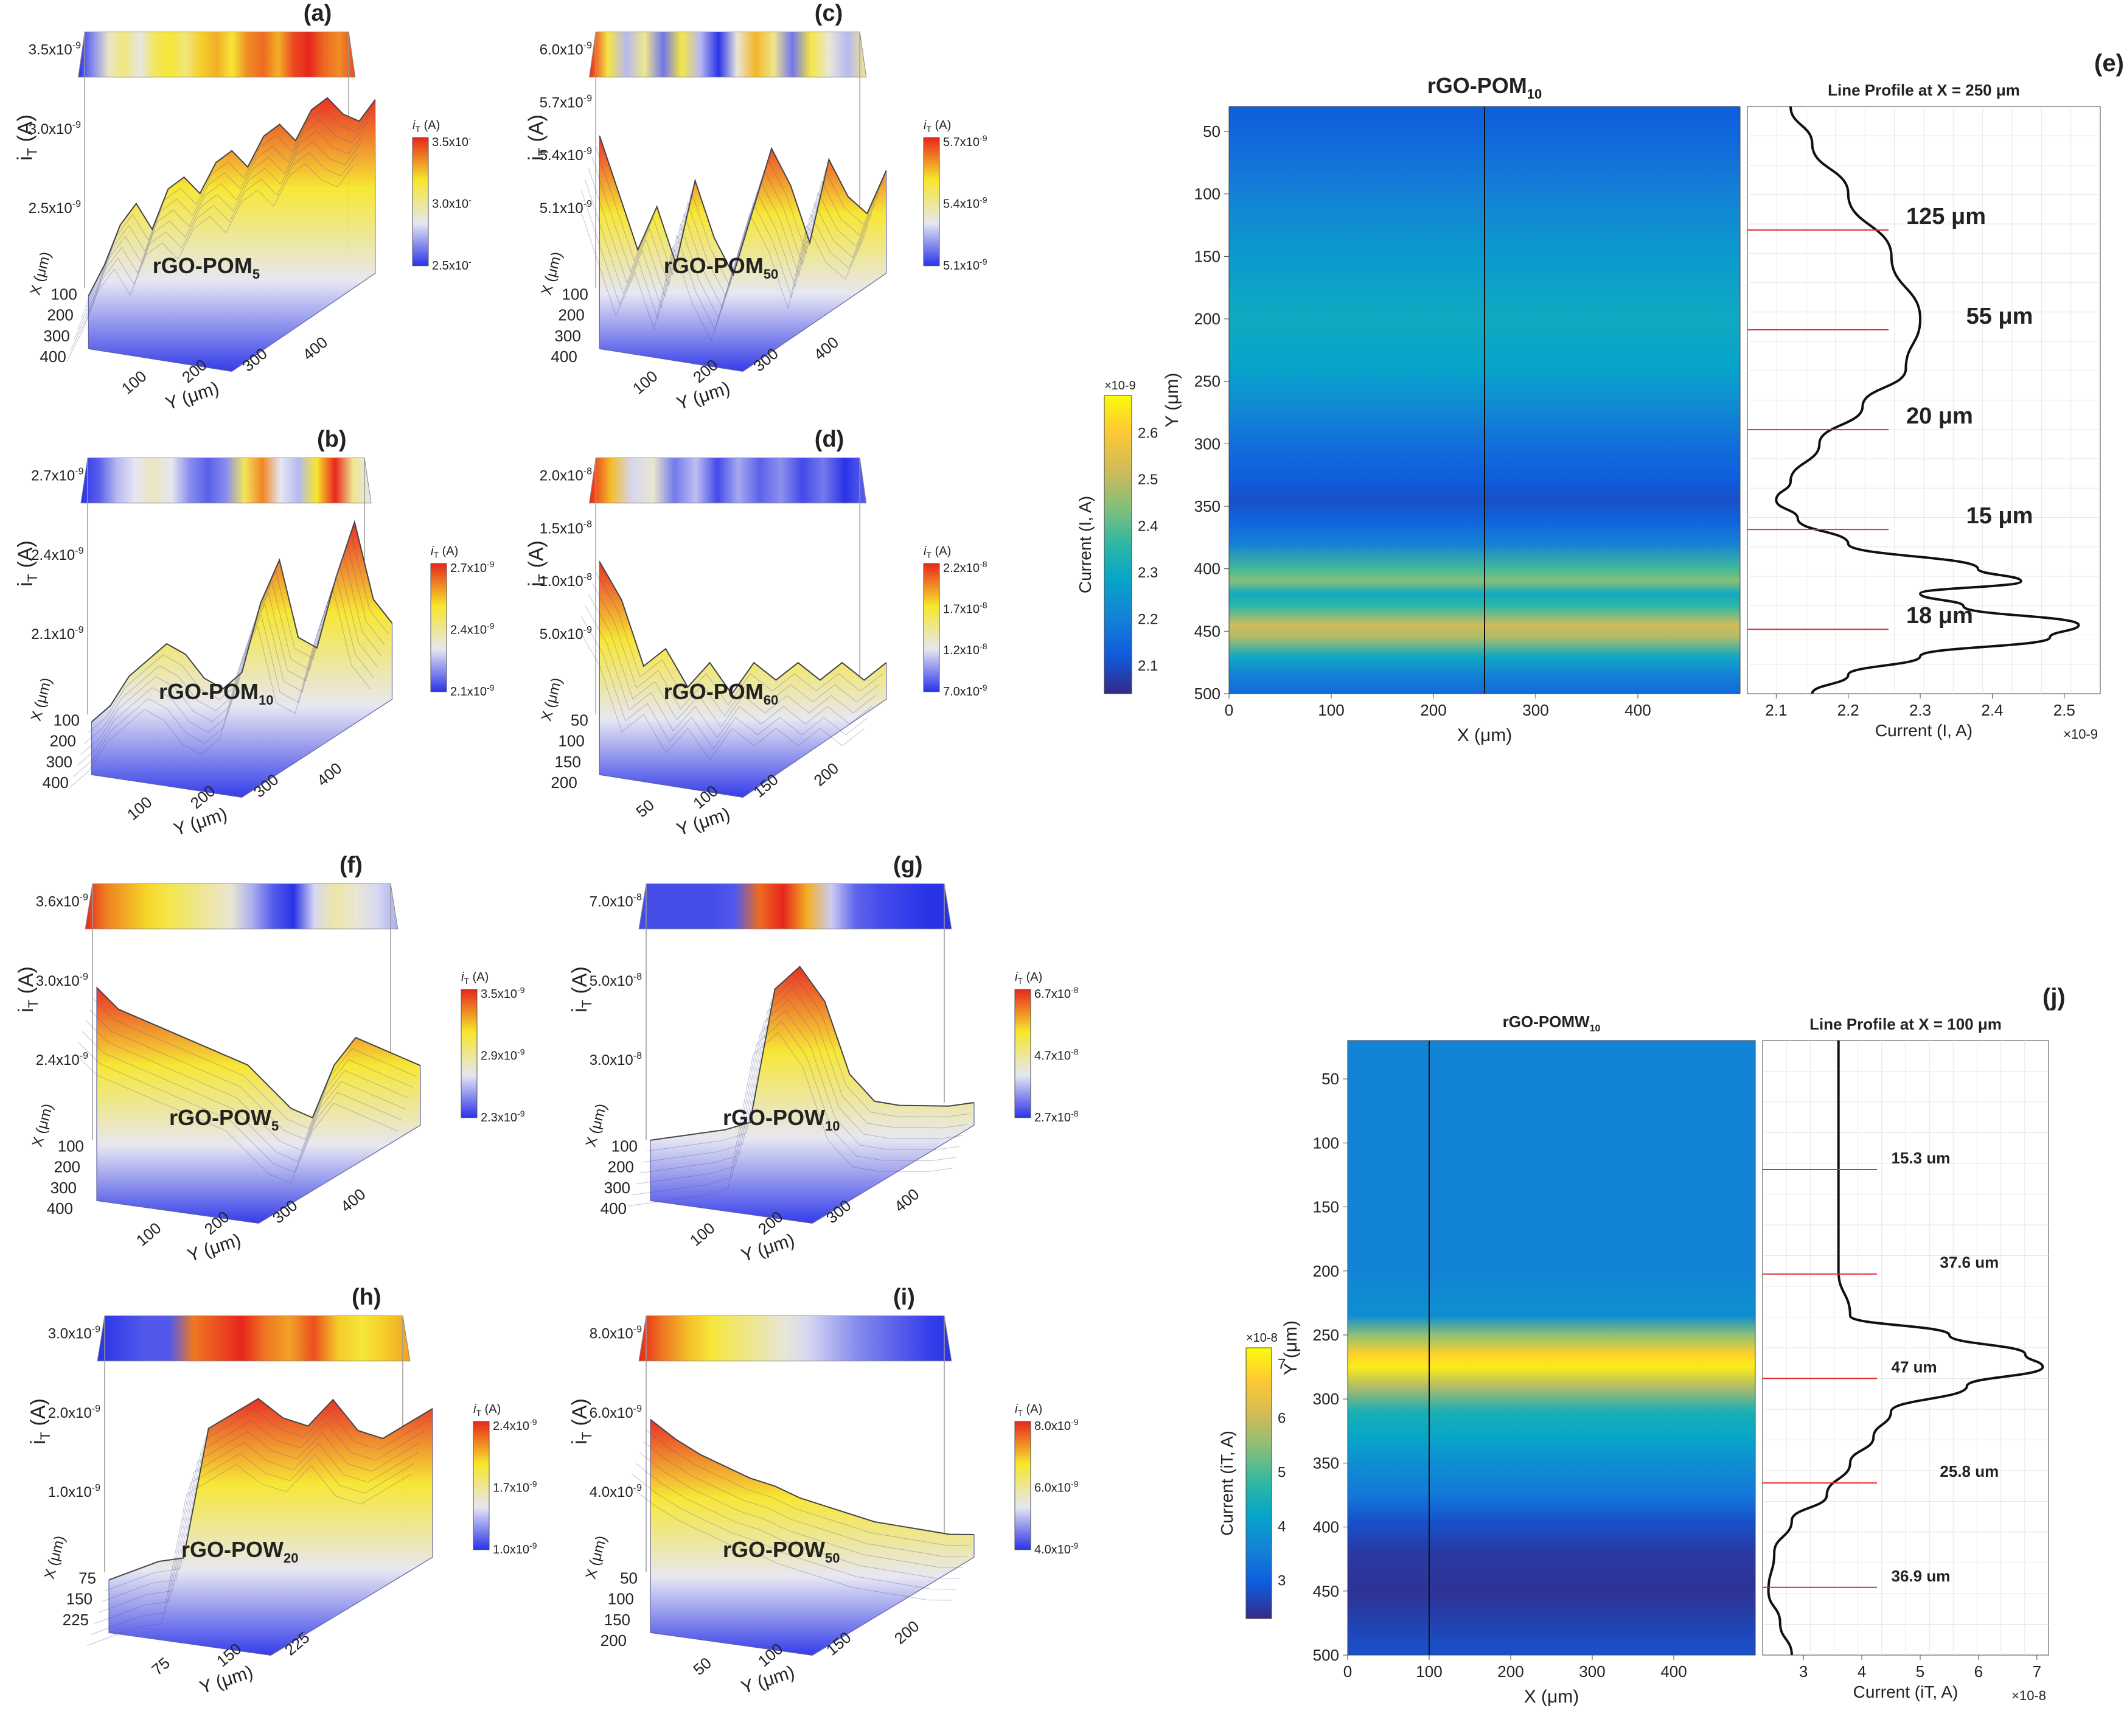  I want to click on sample-label: rGO-POM10, so click(217, 693).